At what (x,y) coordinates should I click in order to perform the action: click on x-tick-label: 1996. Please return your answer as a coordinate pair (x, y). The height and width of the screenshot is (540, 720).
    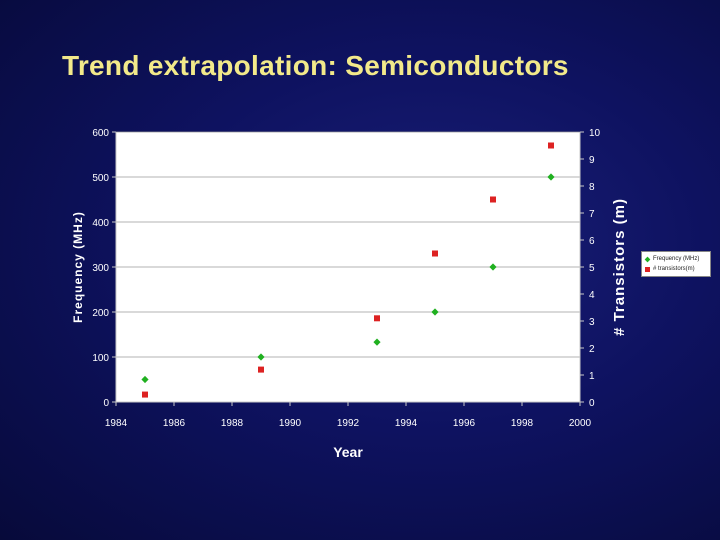
    Looking at the image, I should click on (464, 423).